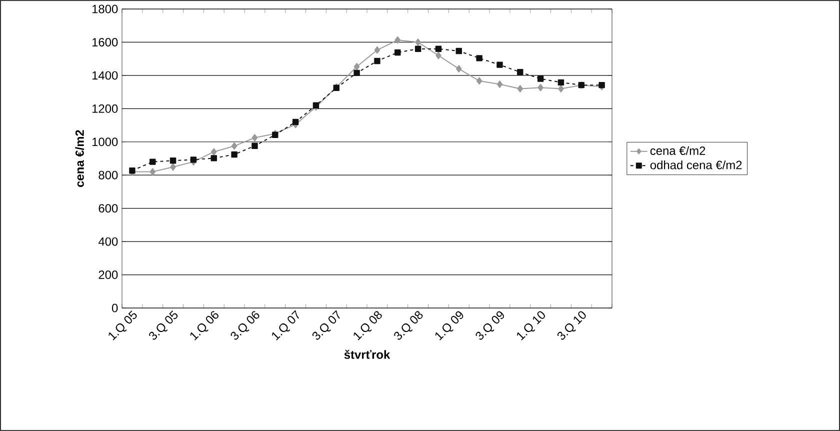  I want to click on legend-label: cena €/m2, so click(678, 150).